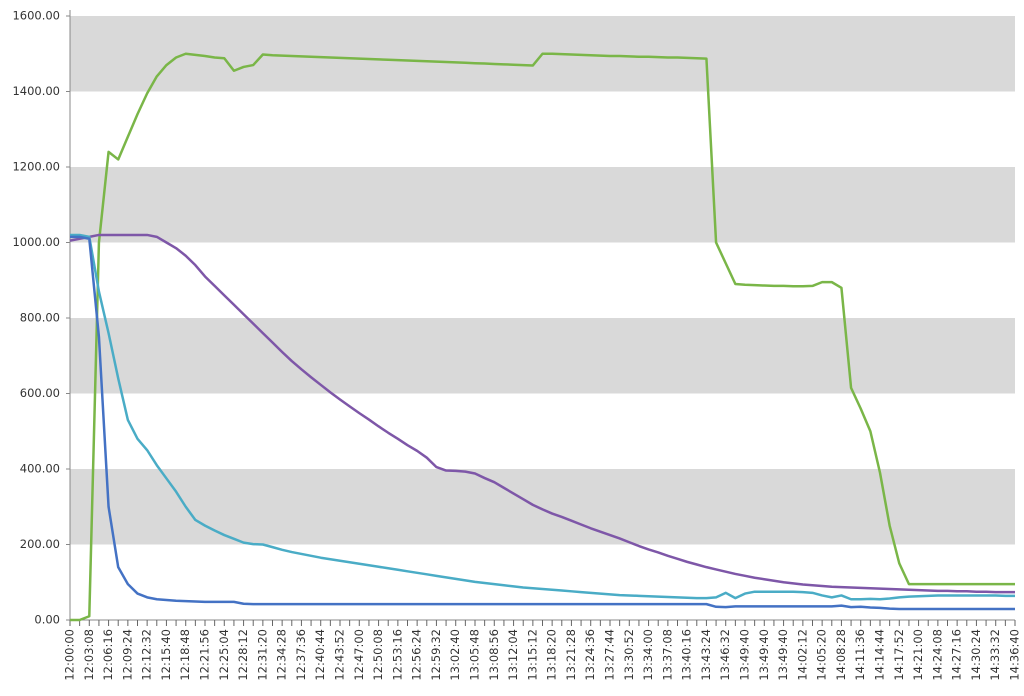 The width and height of the screenshot is (1024, 696). Describe the element at coordinates (320, 655) in the screenshot. I see `x-tick-label: 12:40:44` at that location.